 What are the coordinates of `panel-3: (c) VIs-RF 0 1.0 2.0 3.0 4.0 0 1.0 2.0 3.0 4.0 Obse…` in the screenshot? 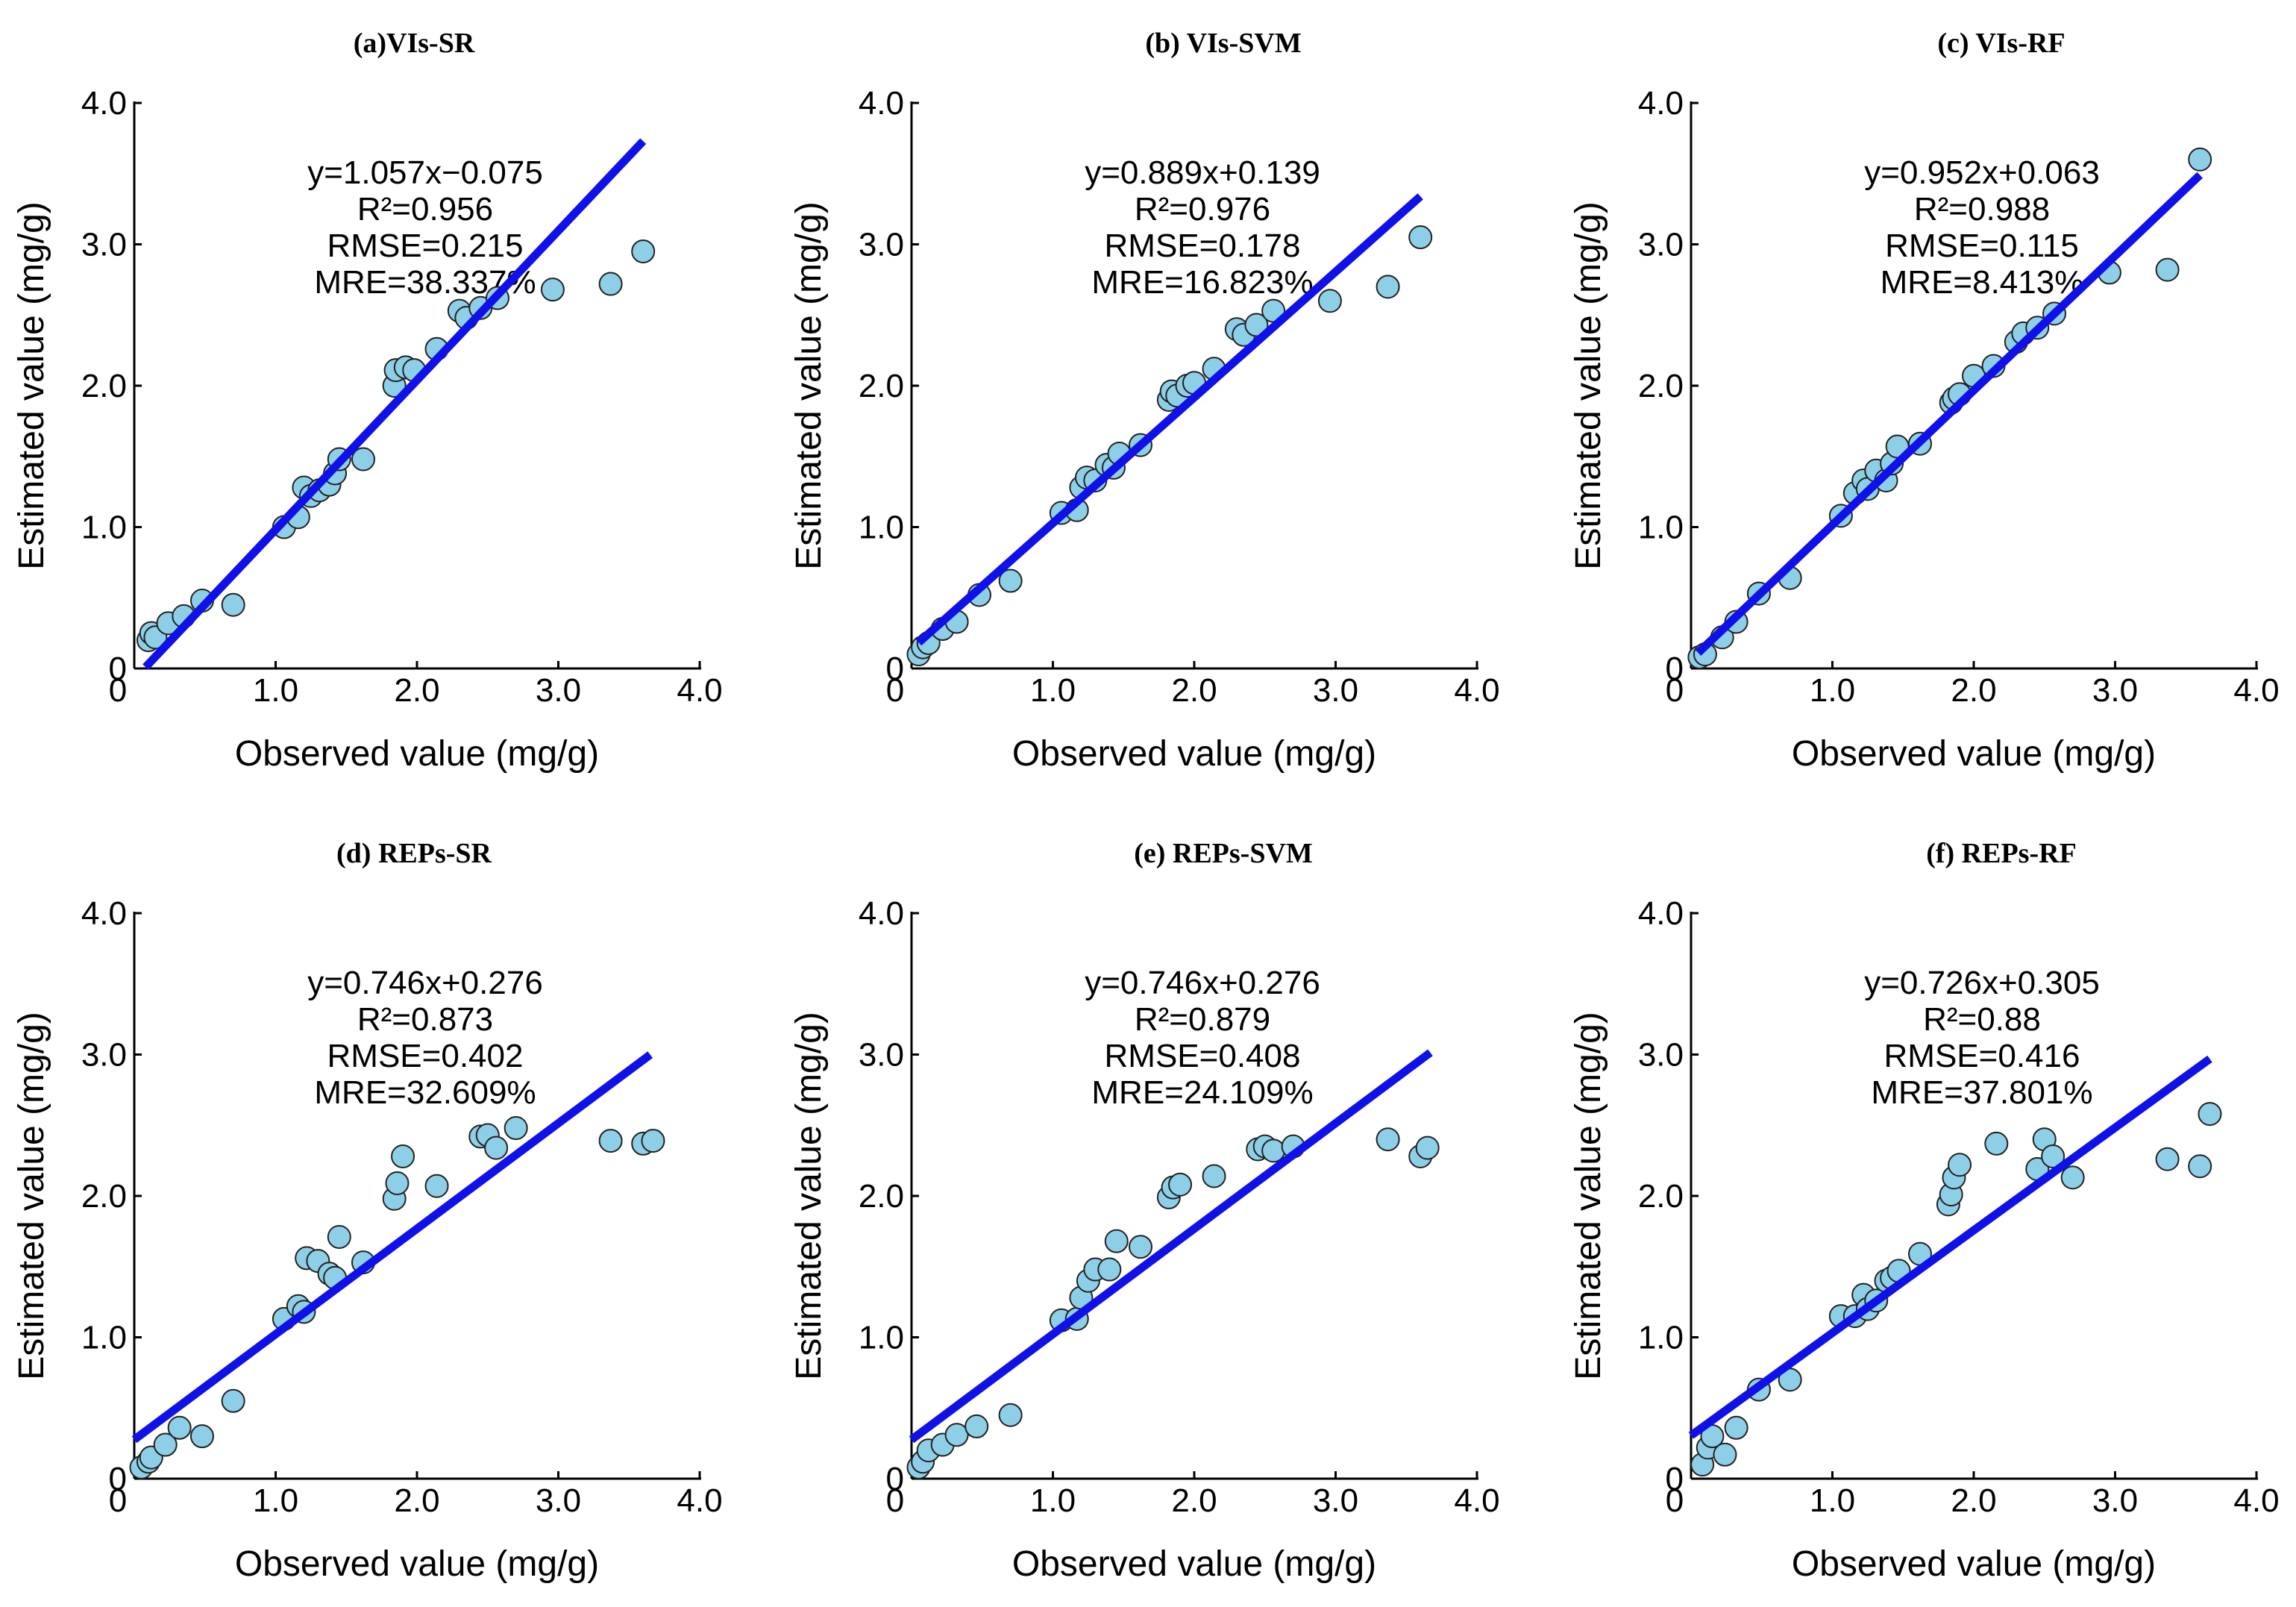 It's located at (1924, 401).